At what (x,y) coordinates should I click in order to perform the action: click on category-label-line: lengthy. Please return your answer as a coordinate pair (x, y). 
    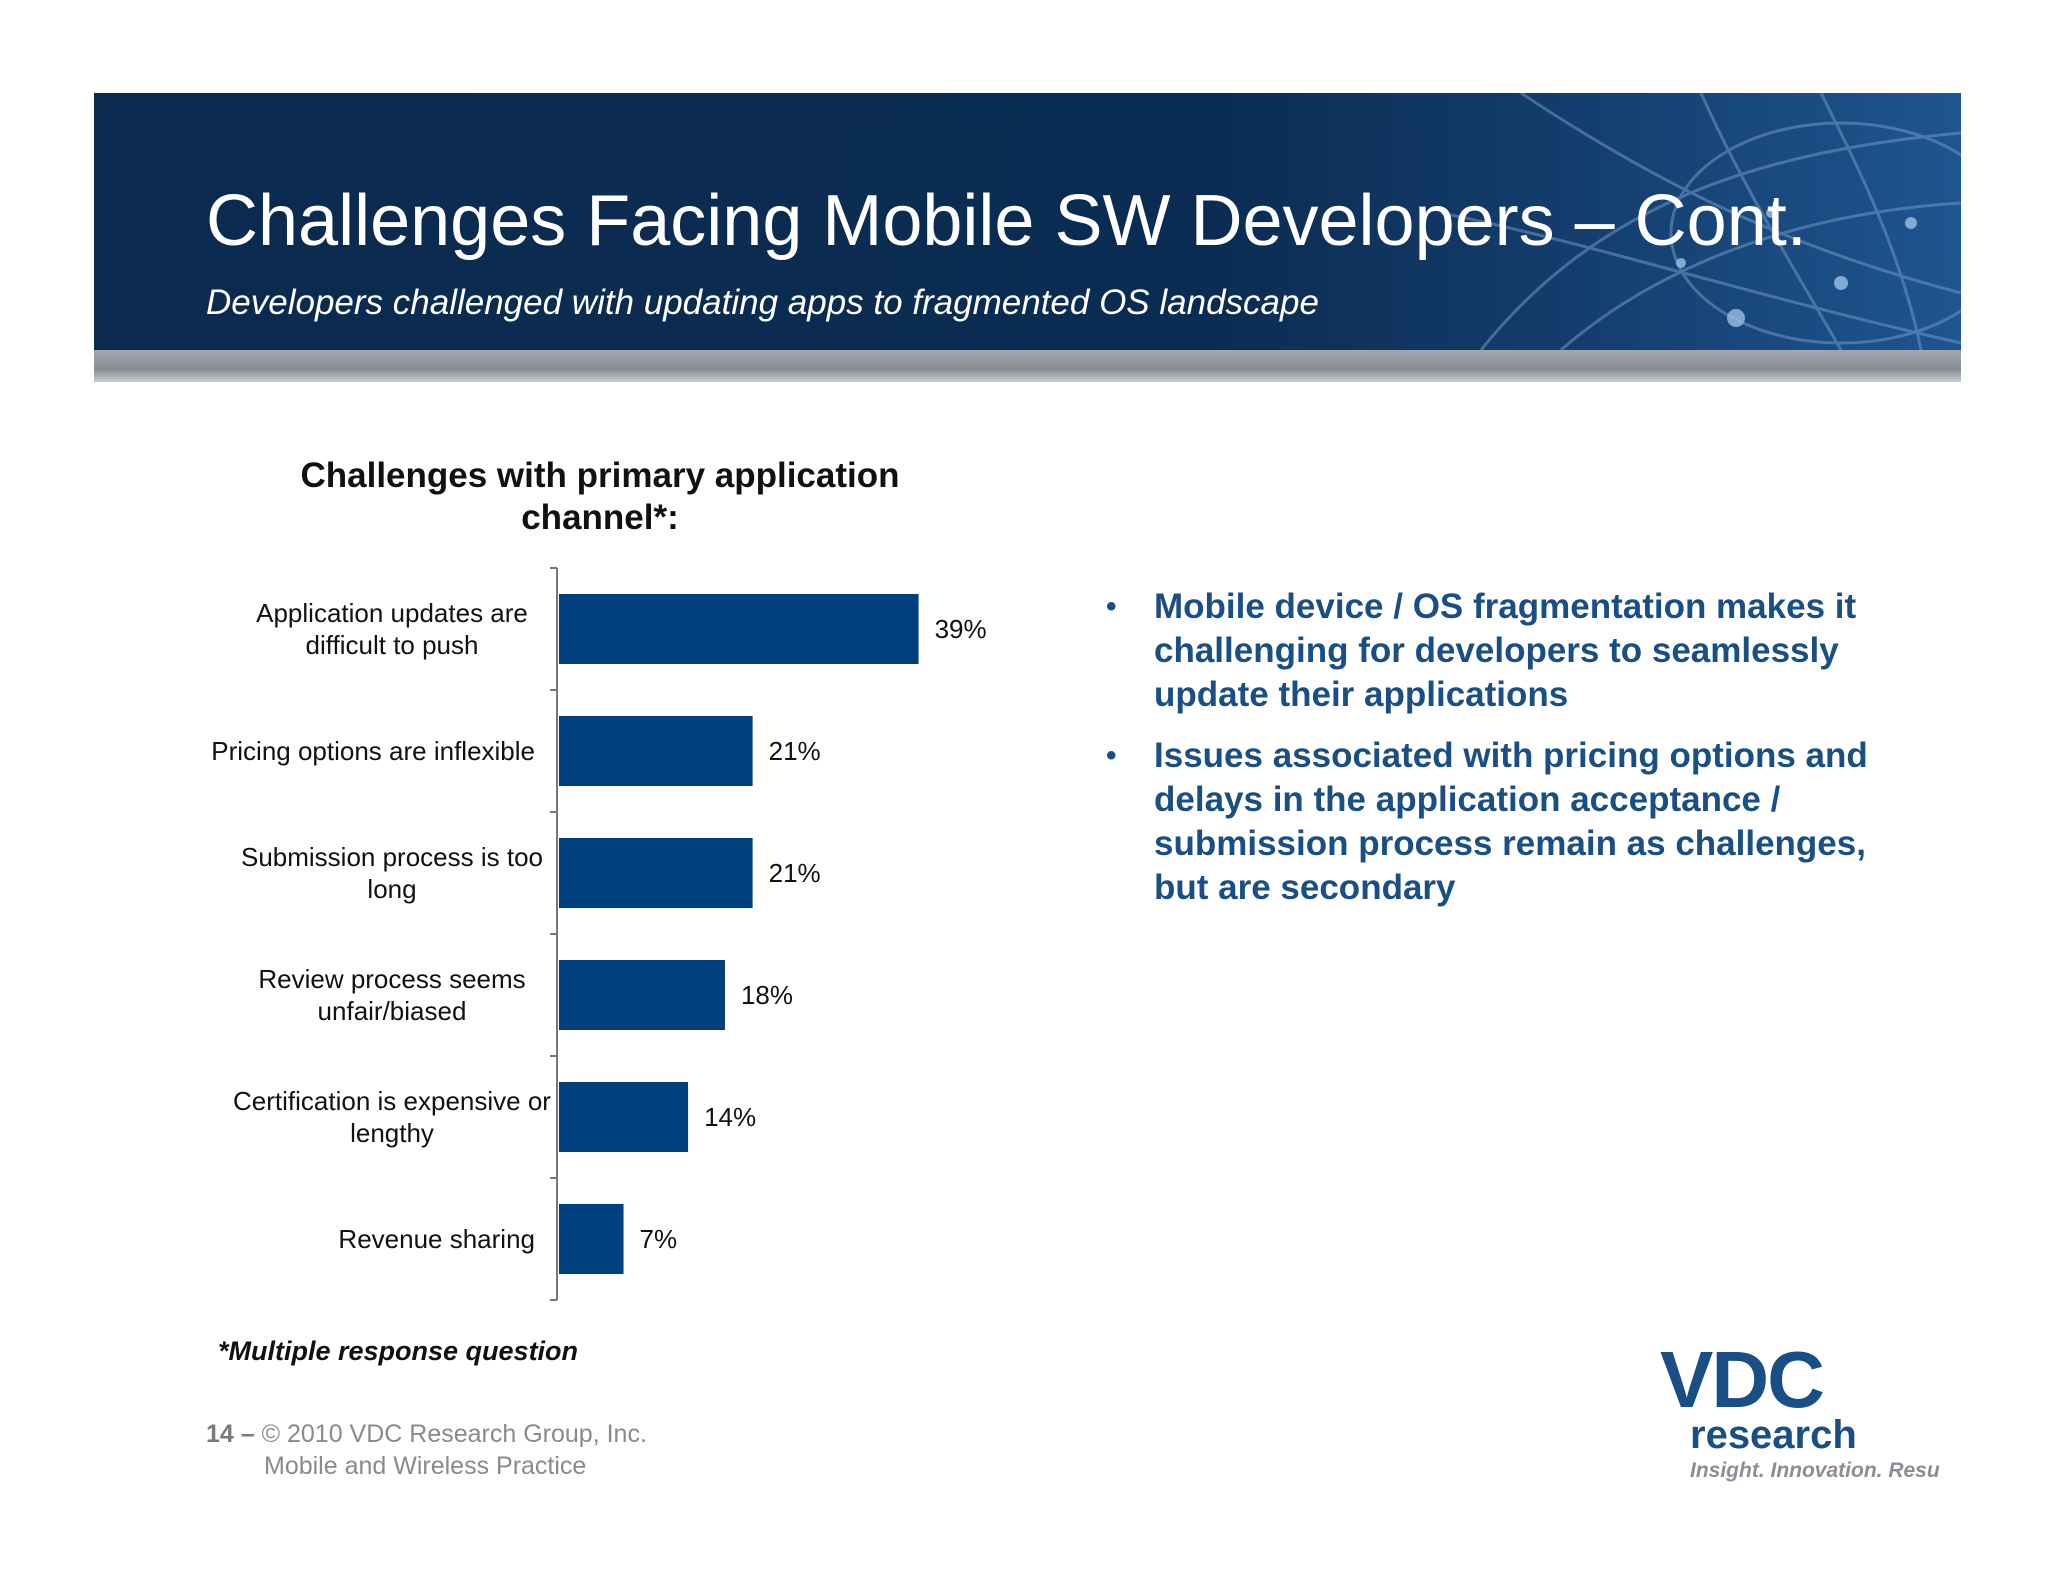
    Looking at the image, I should click on (392, 1133).